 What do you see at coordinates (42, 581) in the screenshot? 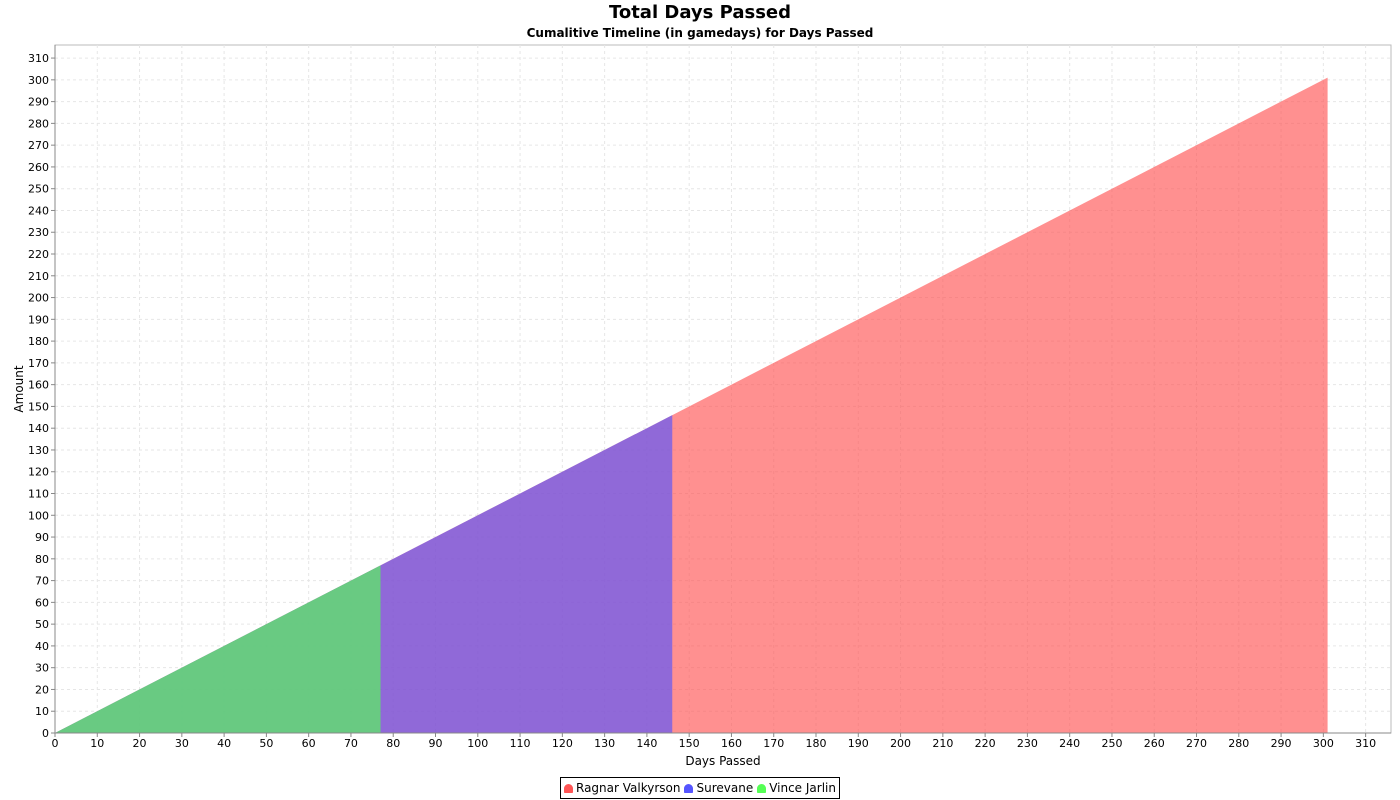
I see `y-tick-label: 70` at bounding box center [42, 581].